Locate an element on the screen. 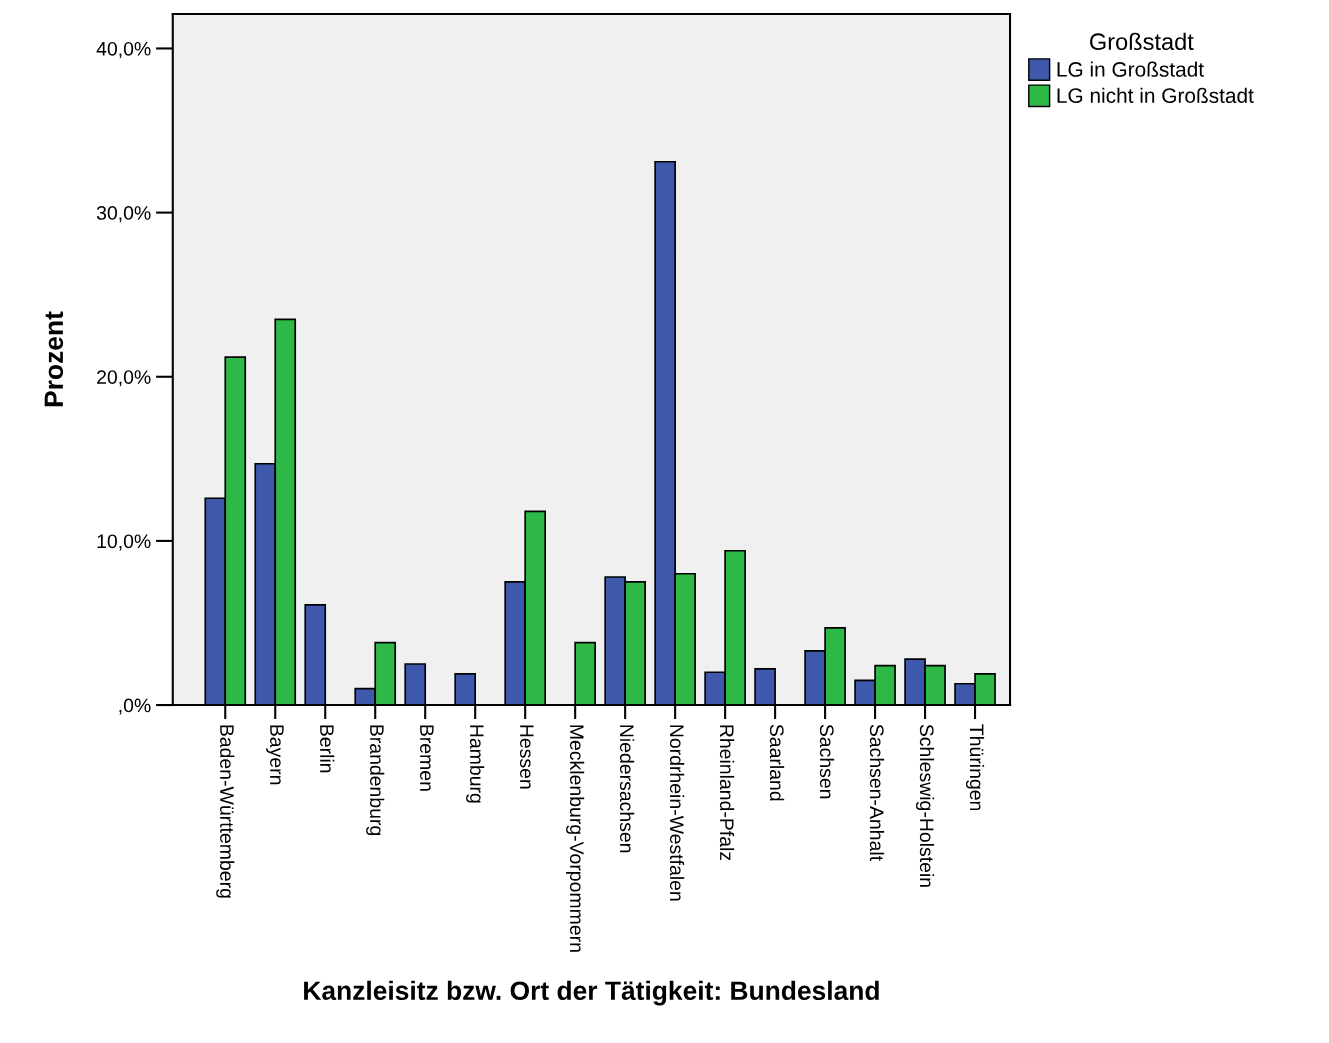  legend-title: Großstadt is located at coordinates (1142, 41).